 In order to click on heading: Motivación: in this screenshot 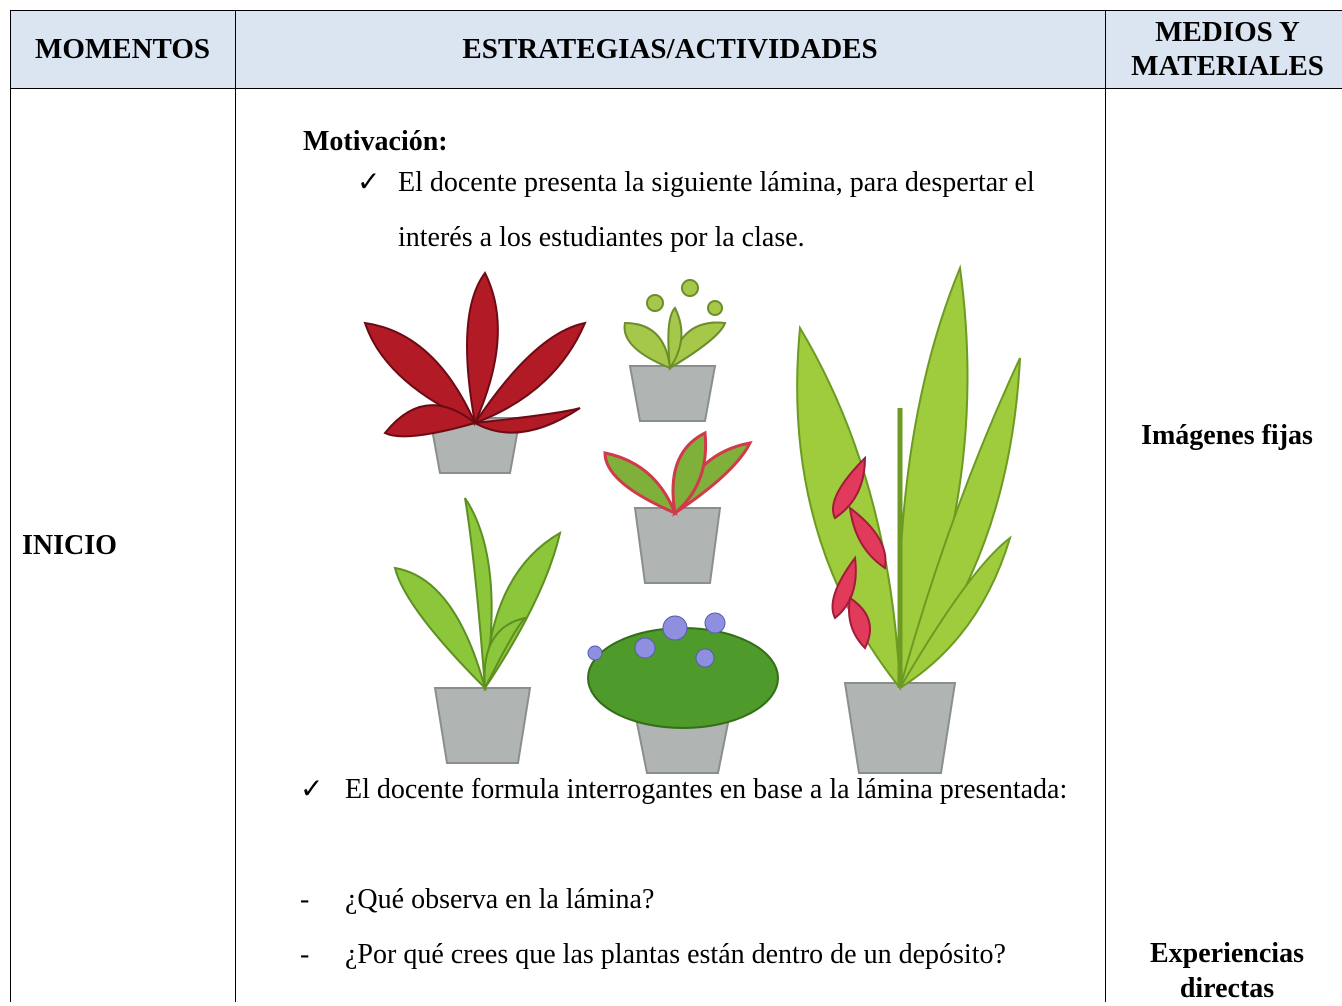, I will do `click(375, 141)`.